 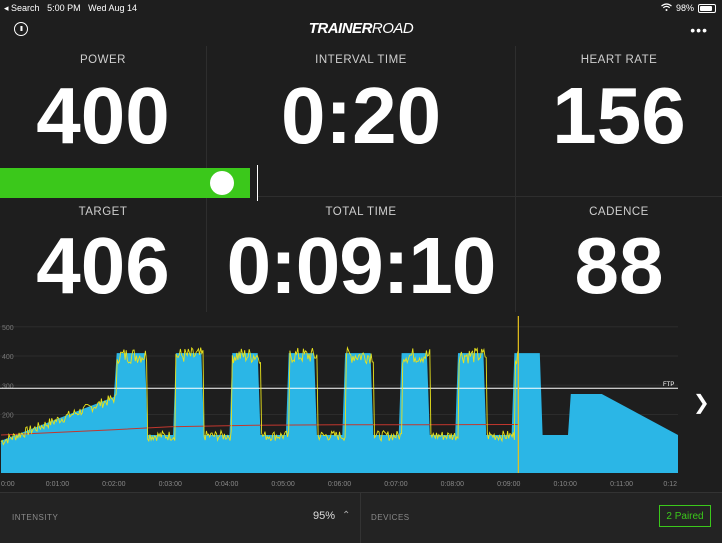 I want to click on target-label: TARGET, so click(x=103, y=212).